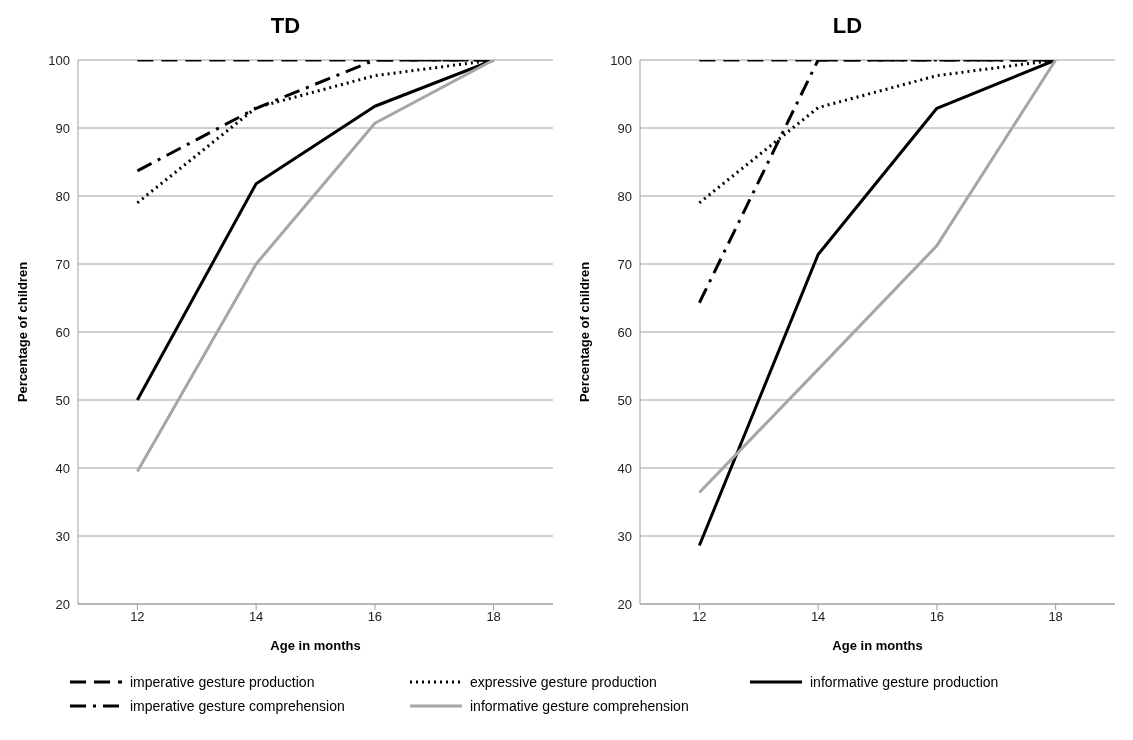 The width and height of the screenshot is (1133, 740). I want to click on legend-label: expressive gesture production, so click(563, 682).